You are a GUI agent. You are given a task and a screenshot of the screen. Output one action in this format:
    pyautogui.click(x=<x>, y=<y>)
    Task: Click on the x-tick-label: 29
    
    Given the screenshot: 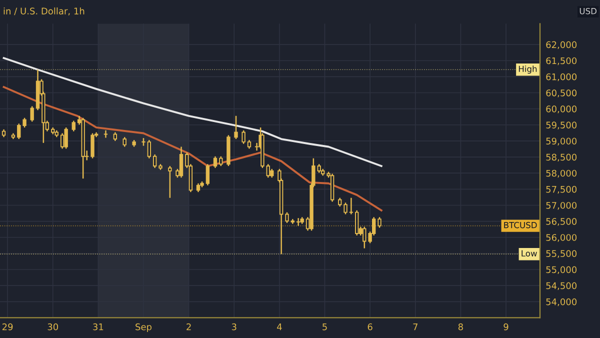 What is the action you would take?
    pyautogui.click(x=7, y=326)
    